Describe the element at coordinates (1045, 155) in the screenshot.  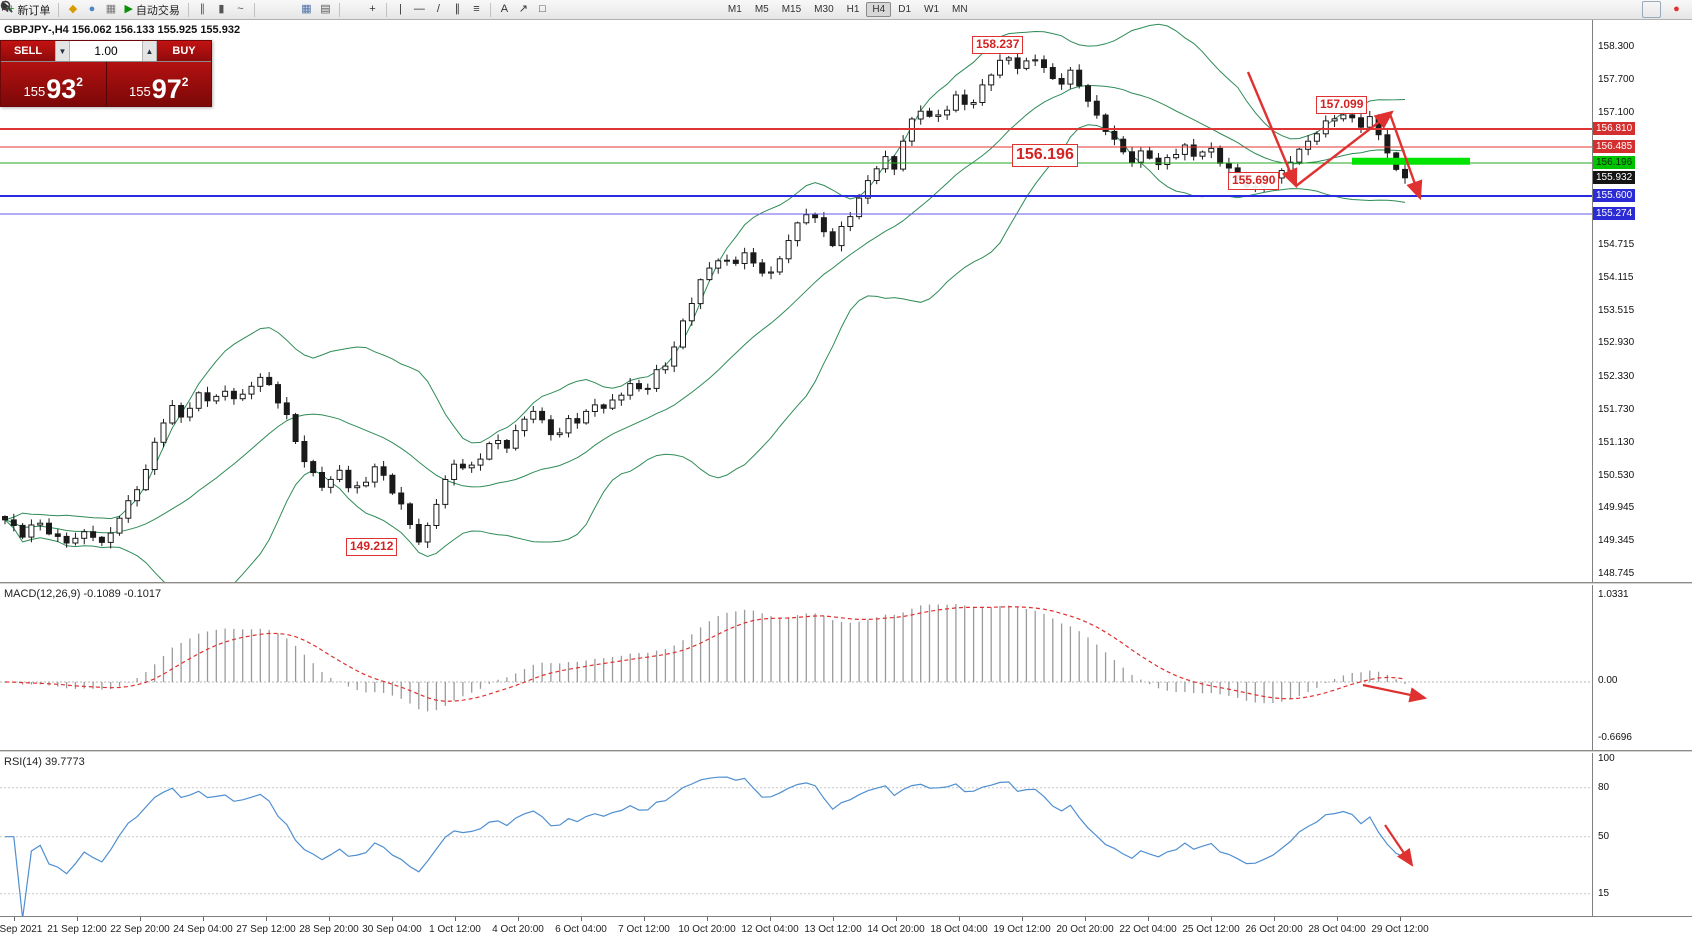
I see `price-annotation: 156.196` at that location.